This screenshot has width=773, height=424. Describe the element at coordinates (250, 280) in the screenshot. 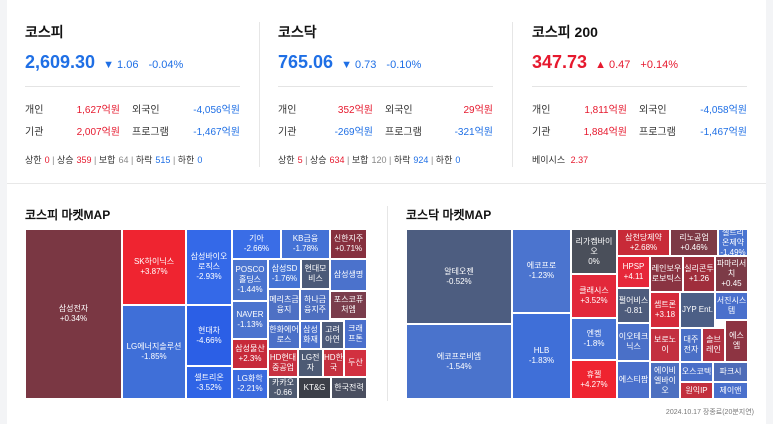

I see `treemap-tile: POSCO홀딩스 -1.44%` at that location.